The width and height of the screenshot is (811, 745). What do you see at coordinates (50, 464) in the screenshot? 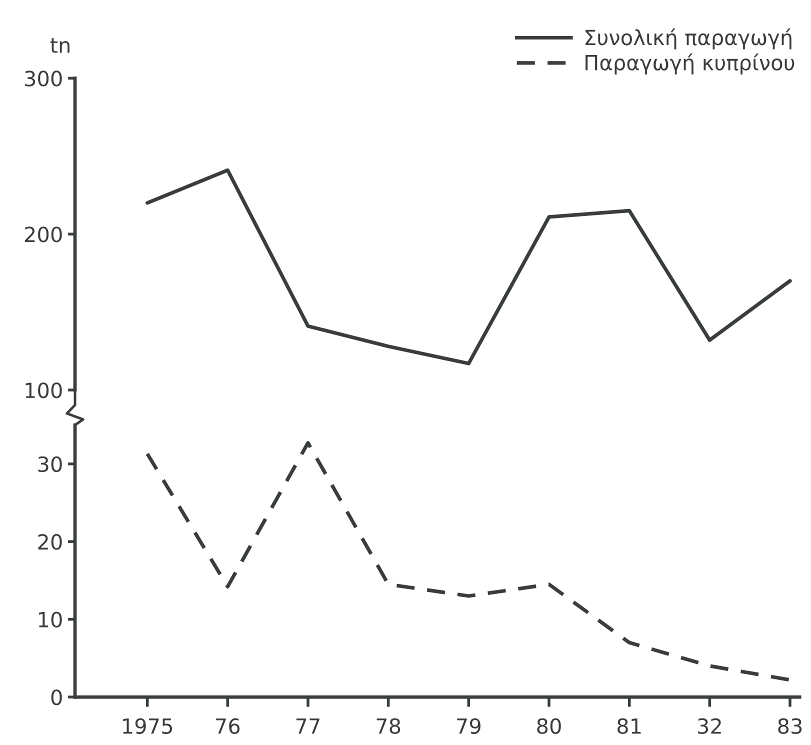
I see `y-tick-label: 30` at bounding box center [50, 464].